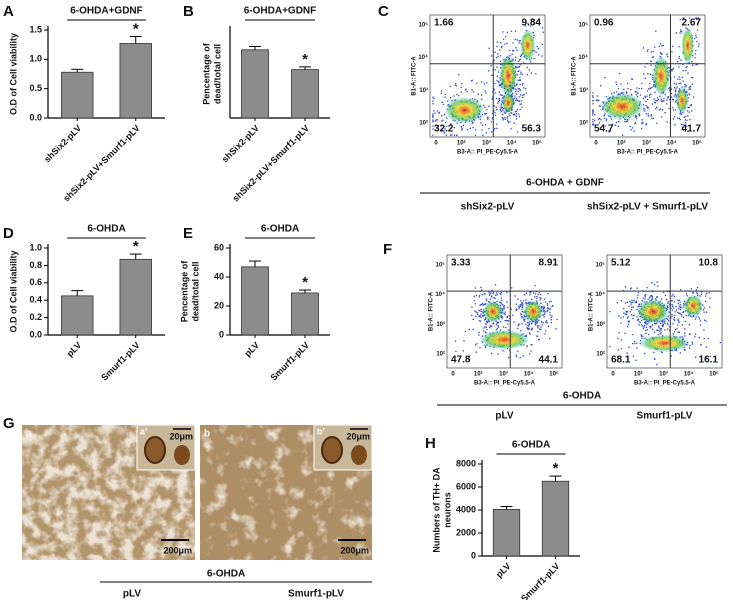 The image size is (733, 605). Describe the element at coordinates (488, 153) in the screenshot. I see `x-axis-label: B3-A:: PI_PE-Cy5.5-A` at that location.